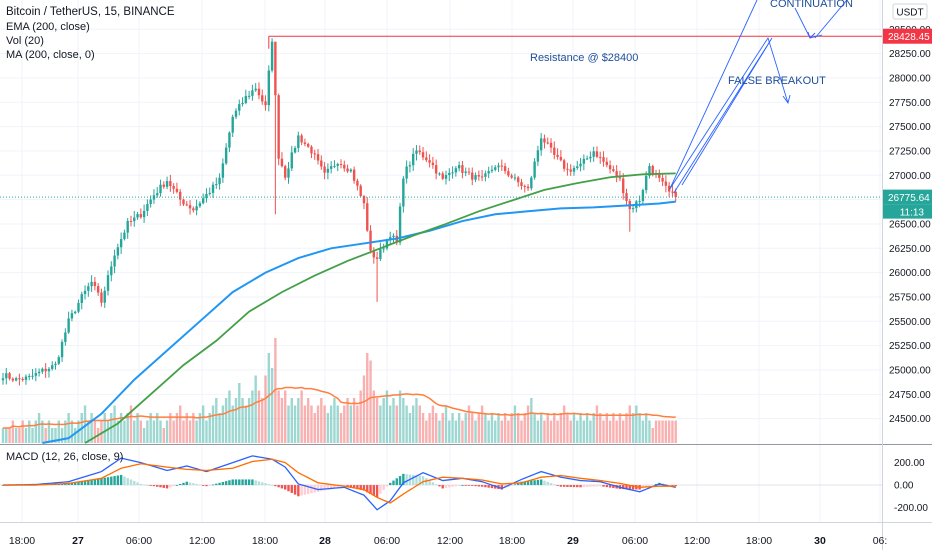 Image resolution: width=932 pixels, height=550 pixels. Describe the element at coordinates (811, 5) in the screenshot. I see `continuation-annotation: CONTINUATION` at that location.